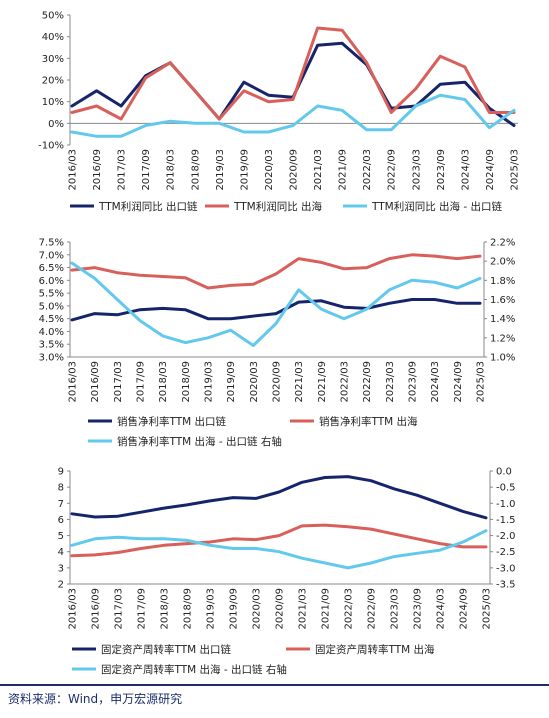 The width and height of the screenshot is (549, 718). Describe the element at coordinates (280, 609) in the screenshot. I see `chart3-x-tick-label: 2020/09` at that location.